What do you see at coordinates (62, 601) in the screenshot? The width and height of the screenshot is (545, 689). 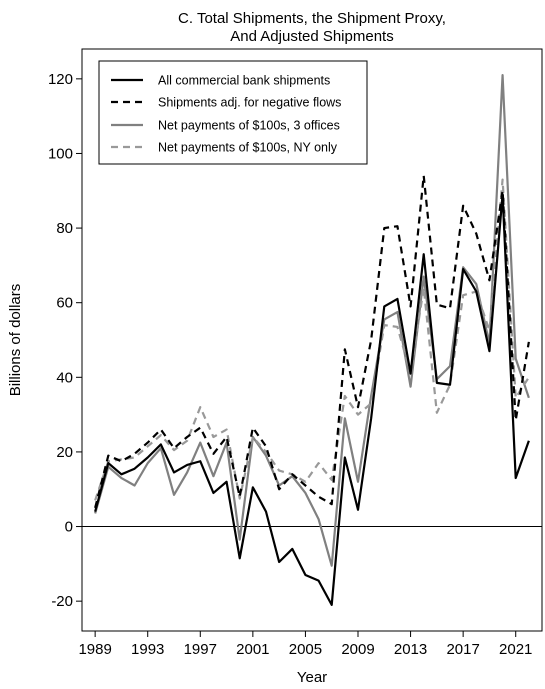 I see `y-tick-label: -20` at bounding box center [62, 601].